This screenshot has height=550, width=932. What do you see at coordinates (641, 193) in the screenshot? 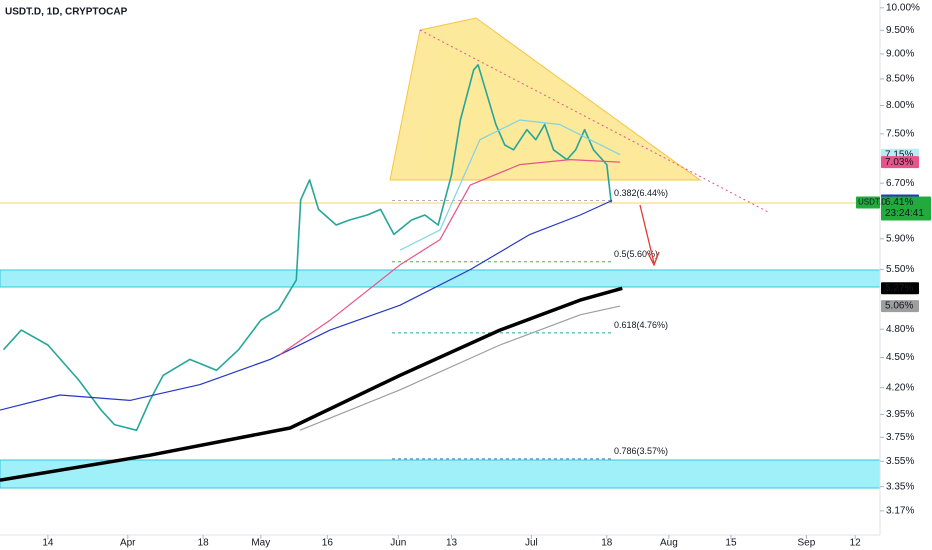
I see `fib-label: 0.382(6.44%)` at bounding box center [641, 193].